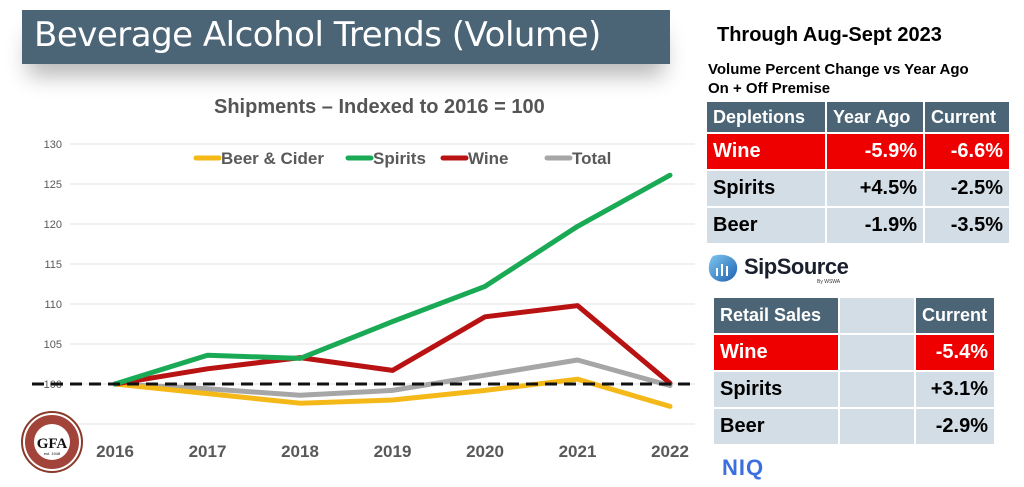 Image resolution: width=1024 pixels, height=487 pixels. I want to click on metric-subheading-line1: Volume Percent Change vs Year Ago, so click(838, 69).